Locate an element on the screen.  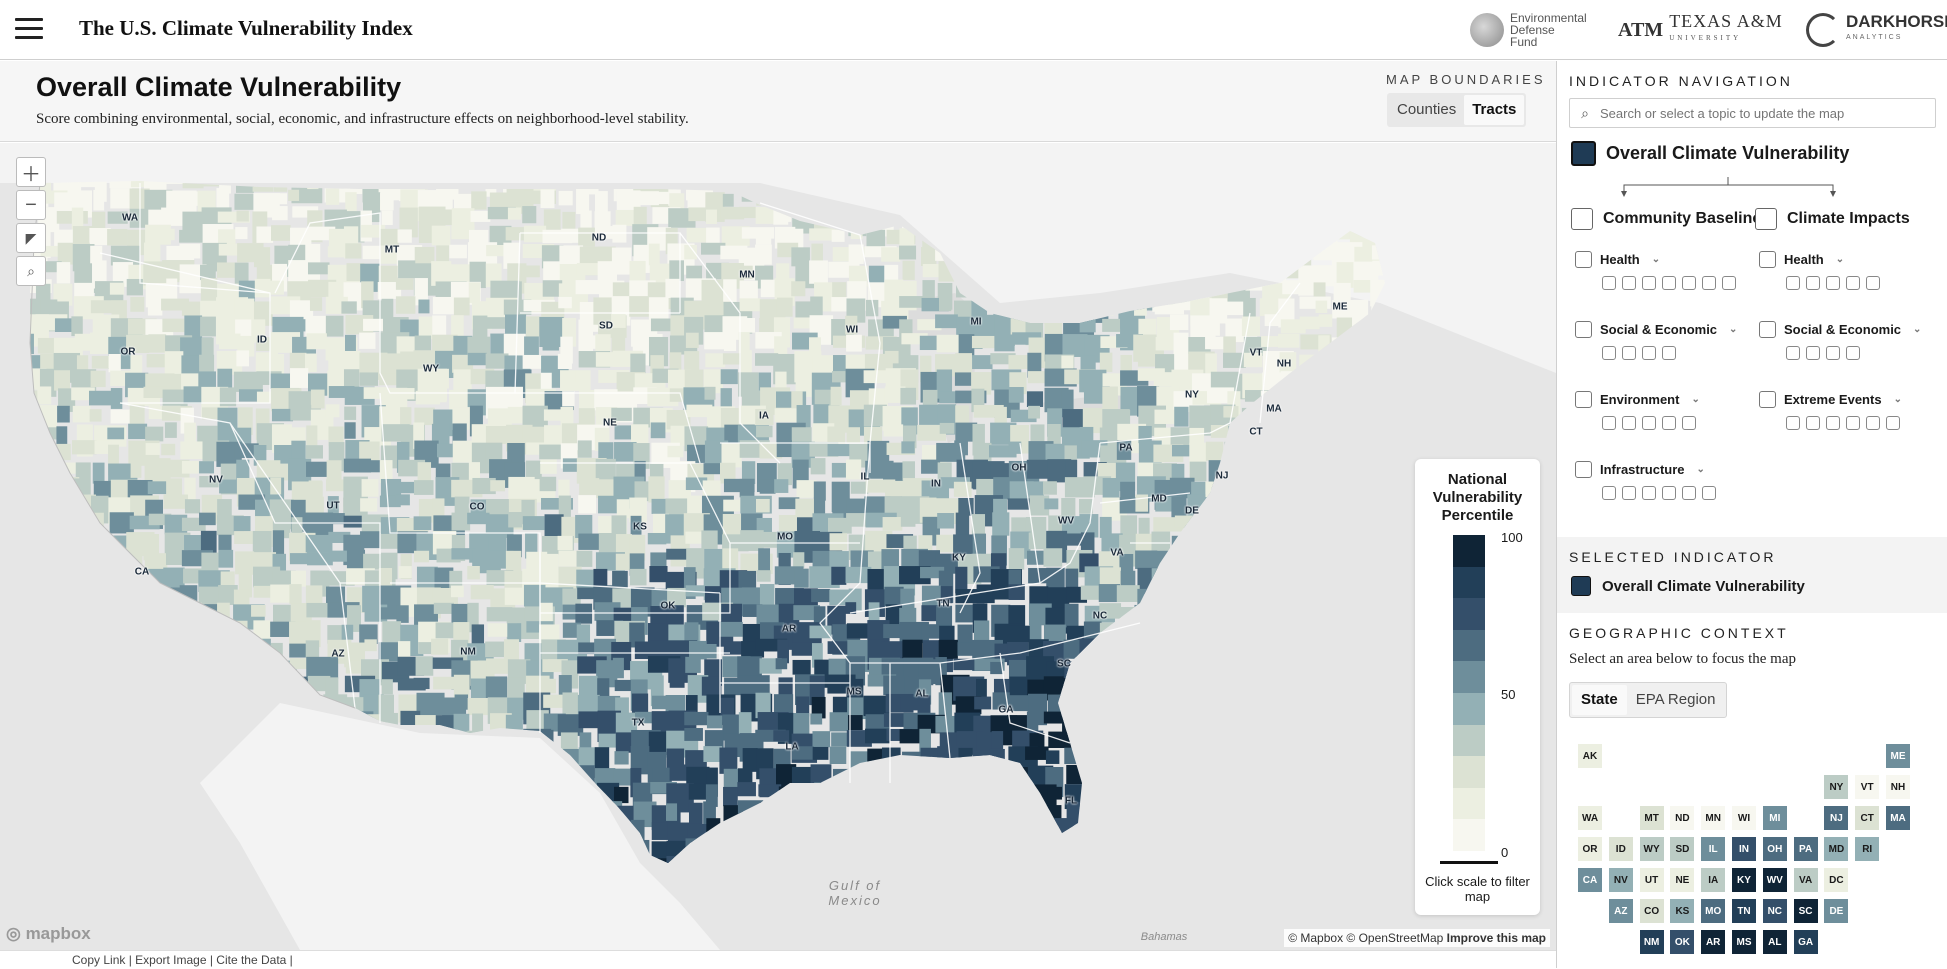
state-tile-nd: ND is located at coordinates (1682, 818).